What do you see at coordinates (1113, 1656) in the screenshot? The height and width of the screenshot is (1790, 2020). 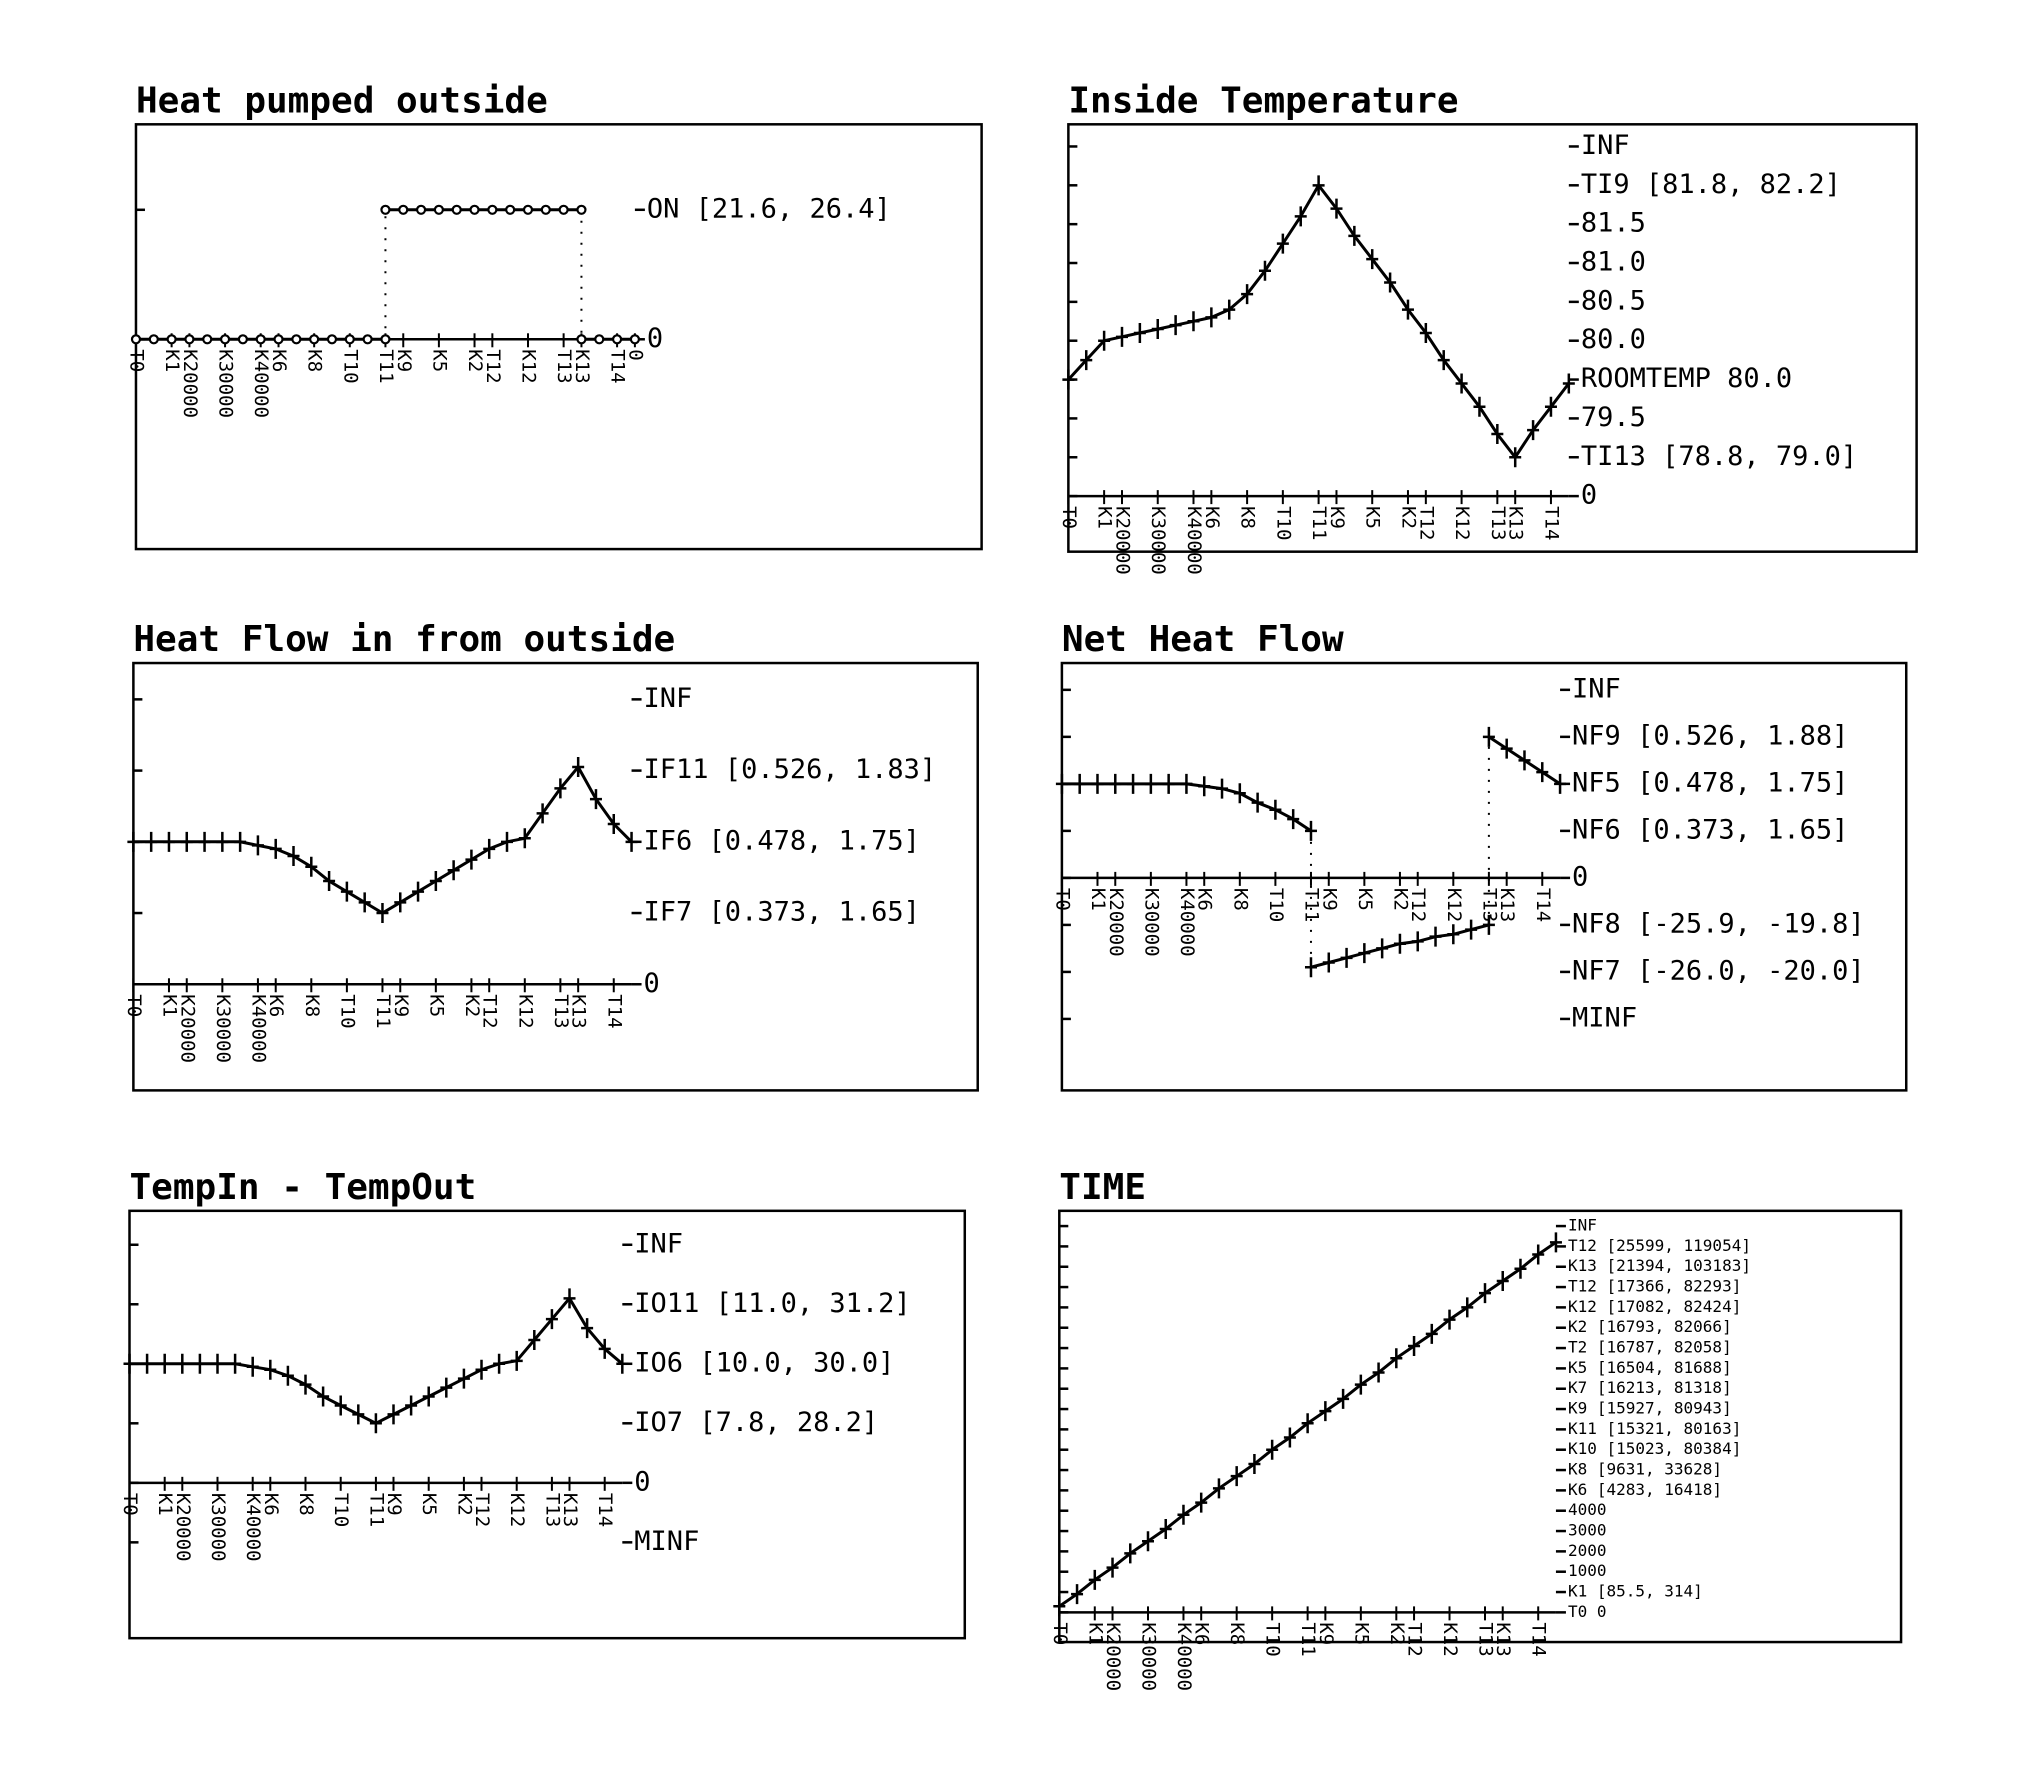 I see `x-tick-label: K20000` at bounding box center [1113, 1656].